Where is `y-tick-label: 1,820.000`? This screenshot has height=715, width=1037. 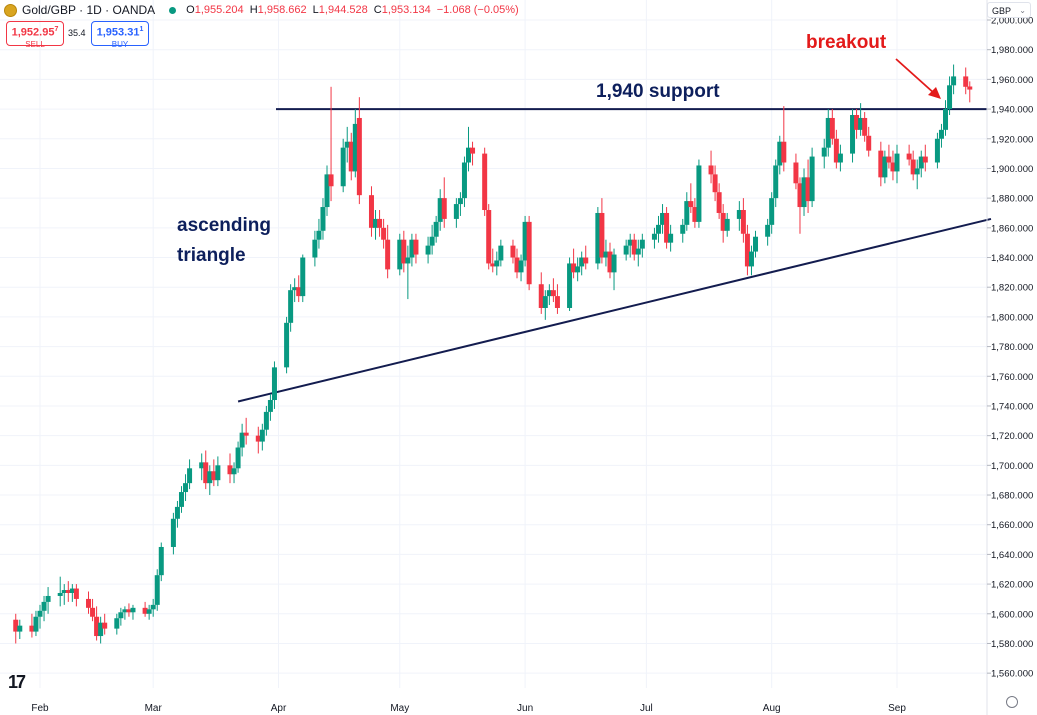
y-tick-label: 1,820.000 is located at coordinates (1012, 288).